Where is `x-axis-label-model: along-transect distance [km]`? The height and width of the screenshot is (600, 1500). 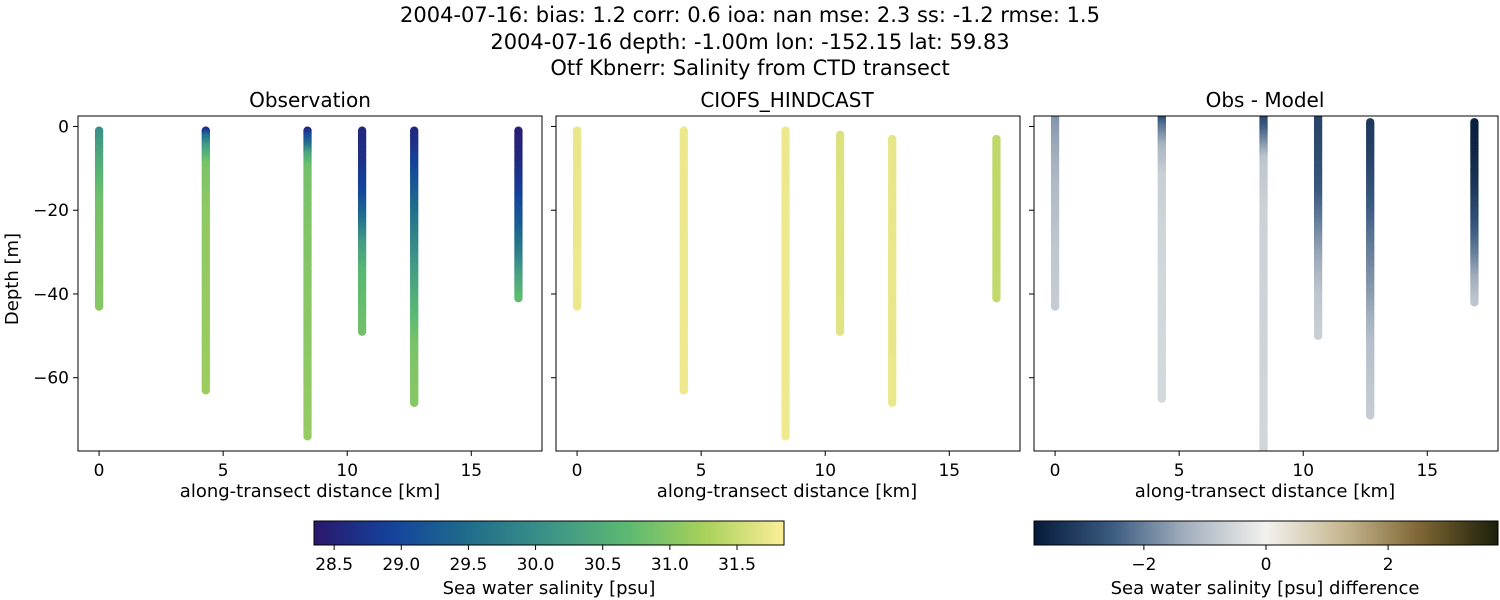 x-axis-label-model: along-transect distance [km] is located at coordinates (787, 491).